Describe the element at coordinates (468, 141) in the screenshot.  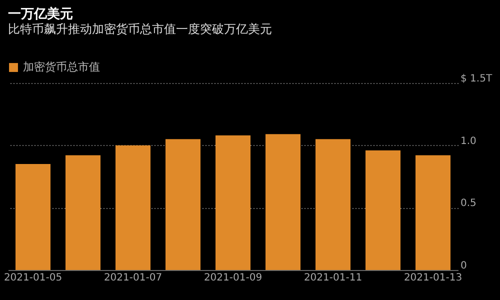
I see `y-tick-label: 1.0` at that location.